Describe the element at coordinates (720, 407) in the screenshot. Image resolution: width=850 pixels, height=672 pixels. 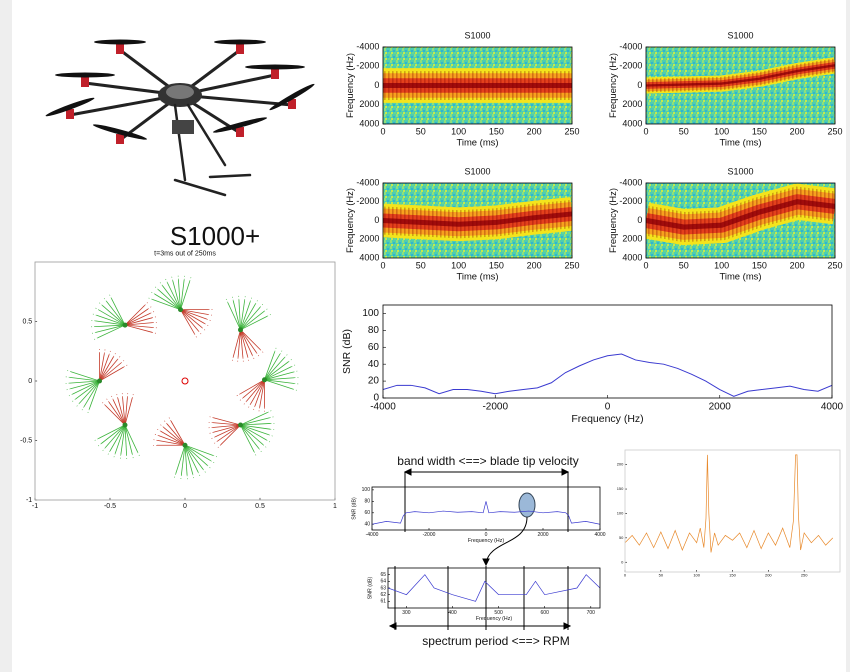
I see `x-tick-label: 2000` at that location.